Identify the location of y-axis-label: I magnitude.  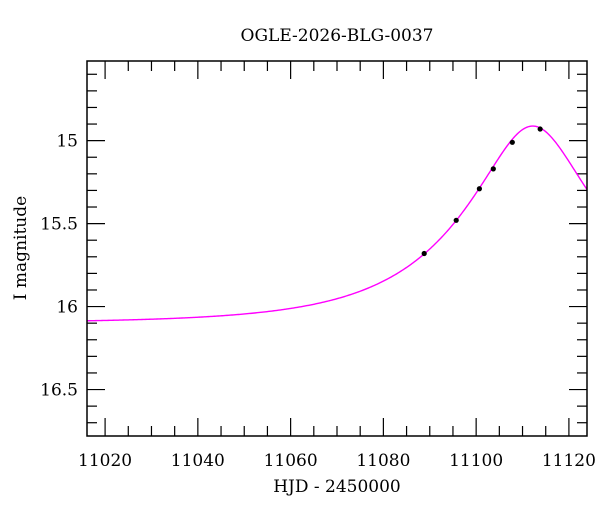
(21, 248).